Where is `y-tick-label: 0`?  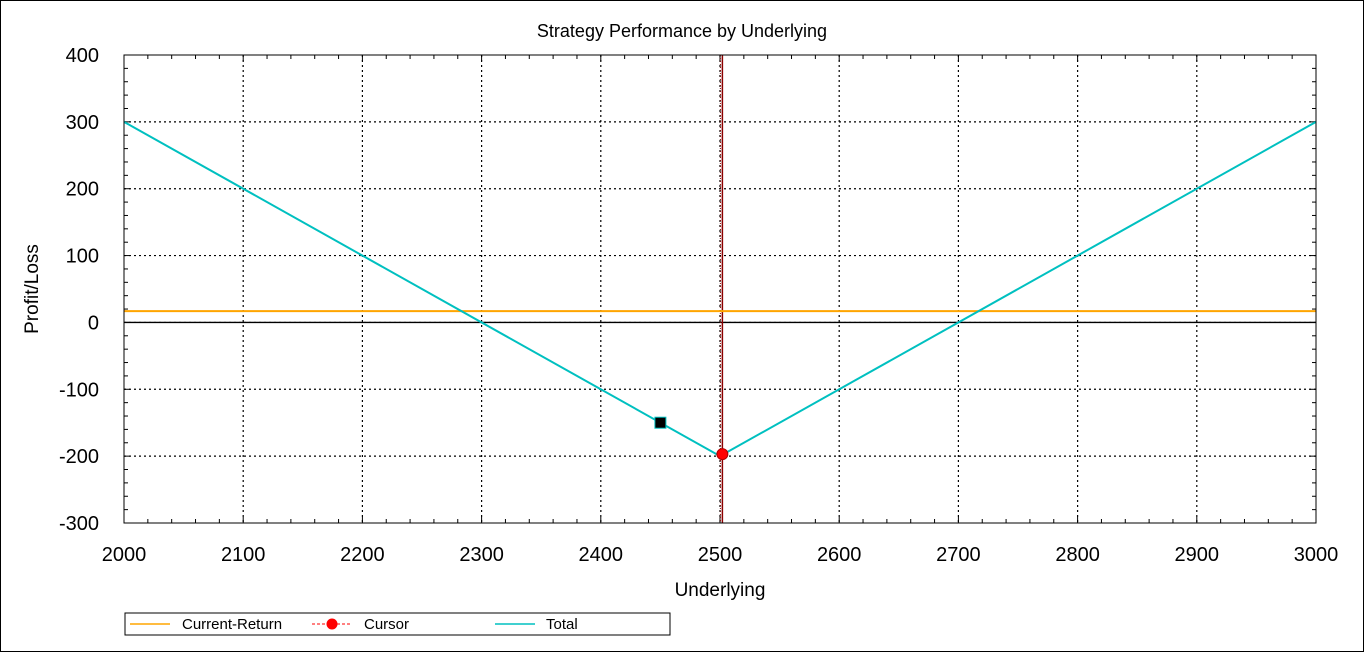
y-tick-label: 0 is located at coordinates (93, 323).